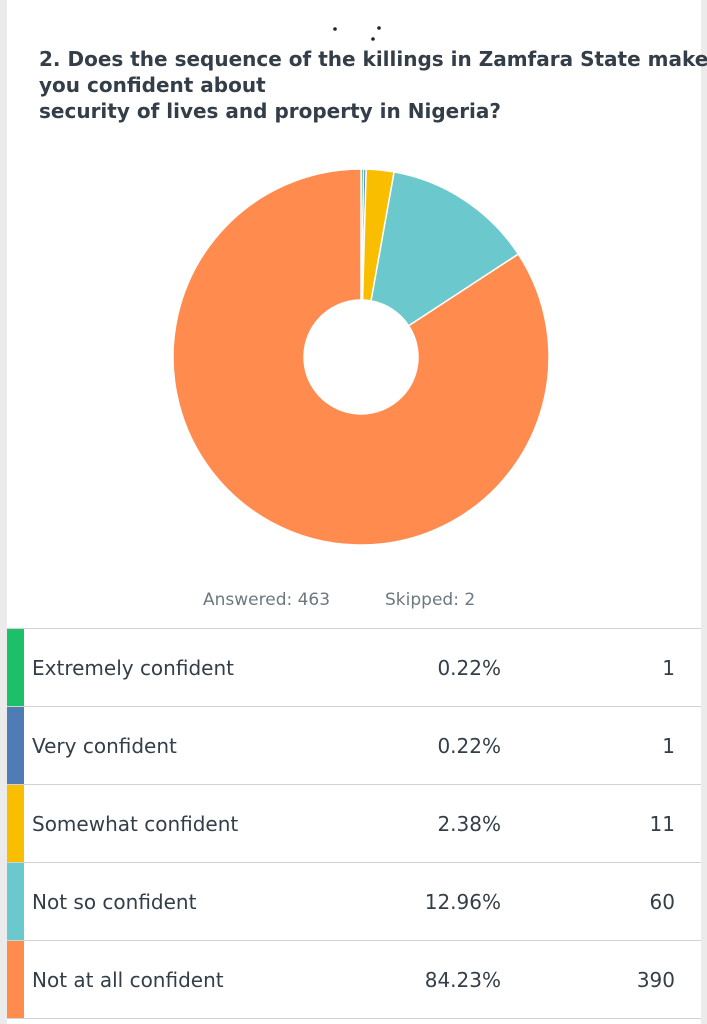  I want to click on answer-count: 11, so click(662, 824).